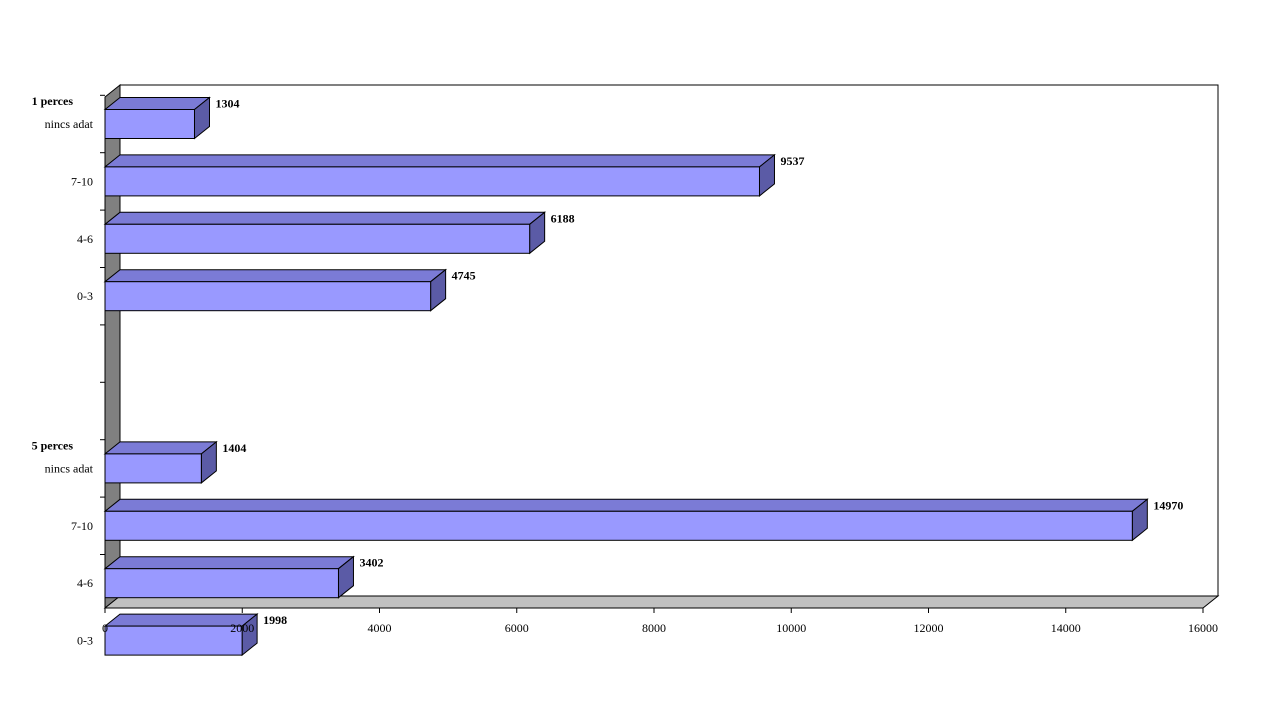 This screenshot has height=720, width=1280. What do you see at coordinates (1168, 505) in the screenshot?
I see `data-label: 14970` at bounding box center [1168, 505].